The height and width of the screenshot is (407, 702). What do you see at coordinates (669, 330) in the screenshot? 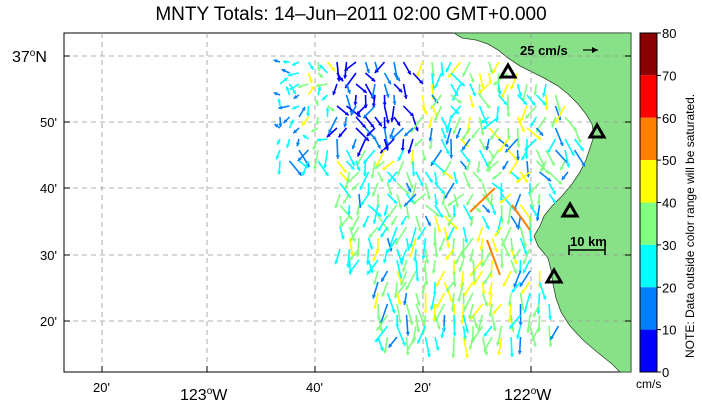
I see `colorbar-tick-label: 10` at bounding box center [669, 330].